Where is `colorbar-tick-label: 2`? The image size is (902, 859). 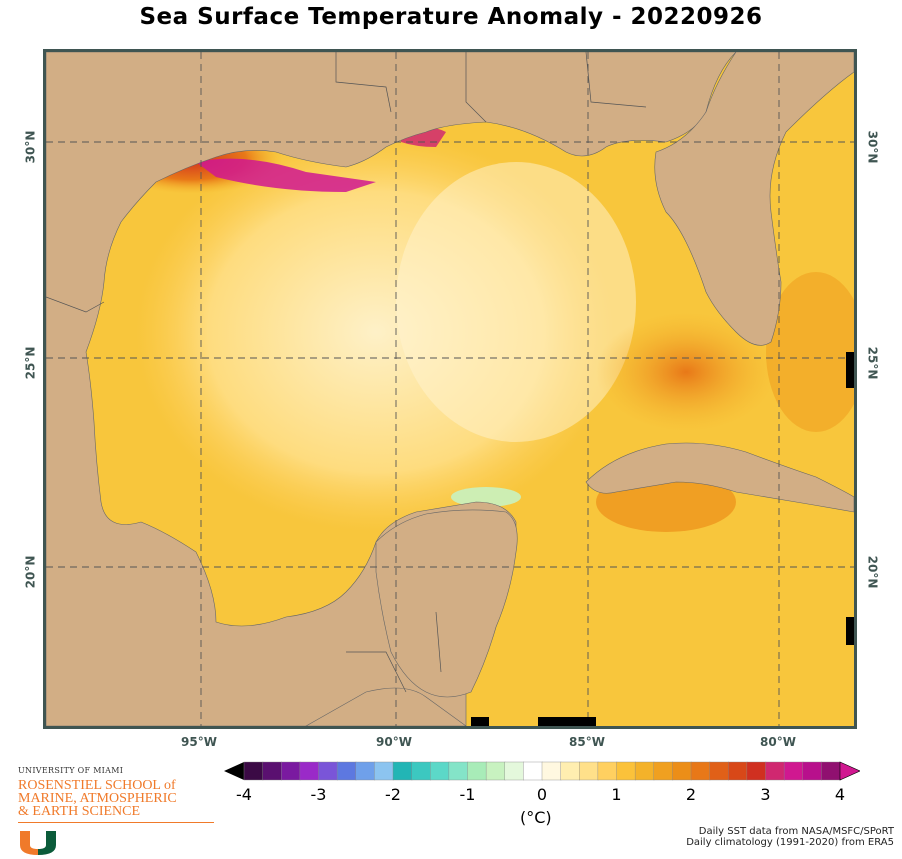
colorbar-tick-label: 2 is located at coordinates (691, 794).